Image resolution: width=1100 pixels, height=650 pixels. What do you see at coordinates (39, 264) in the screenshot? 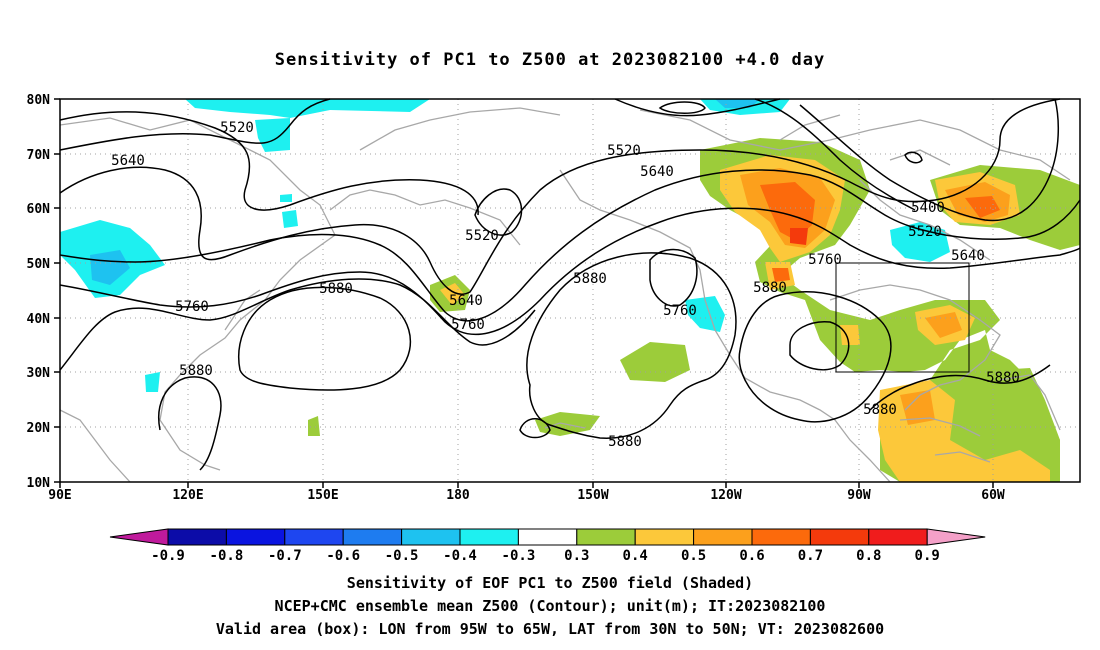
I see `latitude-label: 50N` at bounding box center [39, 264].